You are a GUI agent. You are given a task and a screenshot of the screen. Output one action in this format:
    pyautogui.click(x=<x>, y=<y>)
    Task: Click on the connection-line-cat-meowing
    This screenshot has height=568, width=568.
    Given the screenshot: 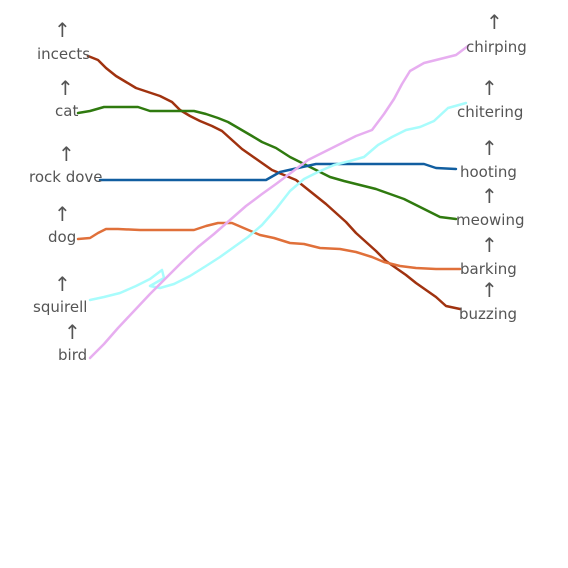 What is the action you would take?
    pyautogui.click(x=267, y=163)
    